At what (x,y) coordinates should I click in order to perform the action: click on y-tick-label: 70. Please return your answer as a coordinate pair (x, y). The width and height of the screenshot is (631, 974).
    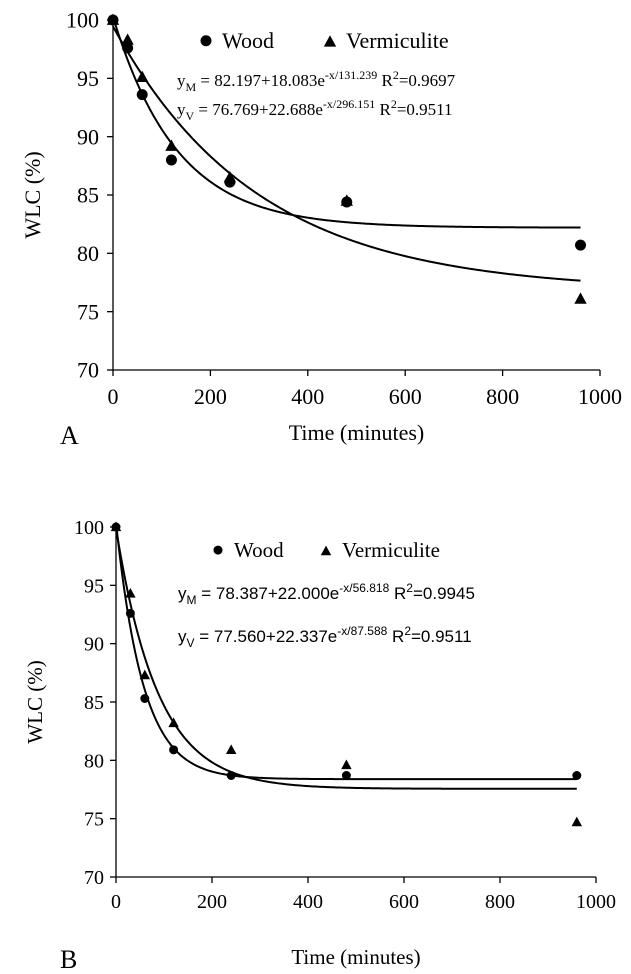
    Looking at the image, I should click on (94, 878).